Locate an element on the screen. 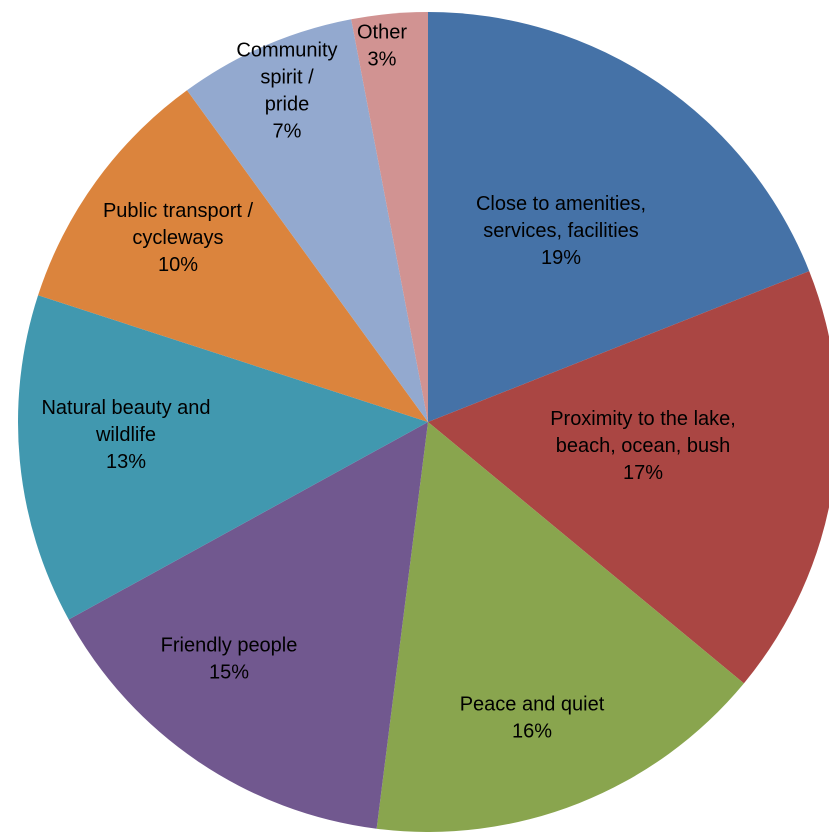 This screenshot has height=832, width=829. slice-label-4: Friendly people 15% is located at coordinates (229, 659).